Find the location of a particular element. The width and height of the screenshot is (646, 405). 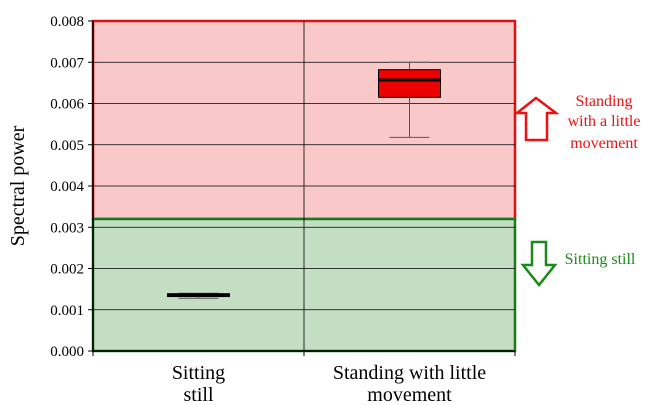

annotation-standing-label: Standing is located at coordinates (604, 101).